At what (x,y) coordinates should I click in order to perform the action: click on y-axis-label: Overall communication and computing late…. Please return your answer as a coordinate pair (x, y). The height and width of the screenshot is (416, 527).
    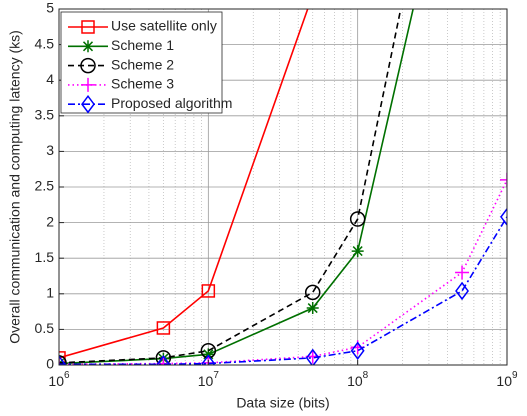
    Looking at the image, I should click on (15, 187).